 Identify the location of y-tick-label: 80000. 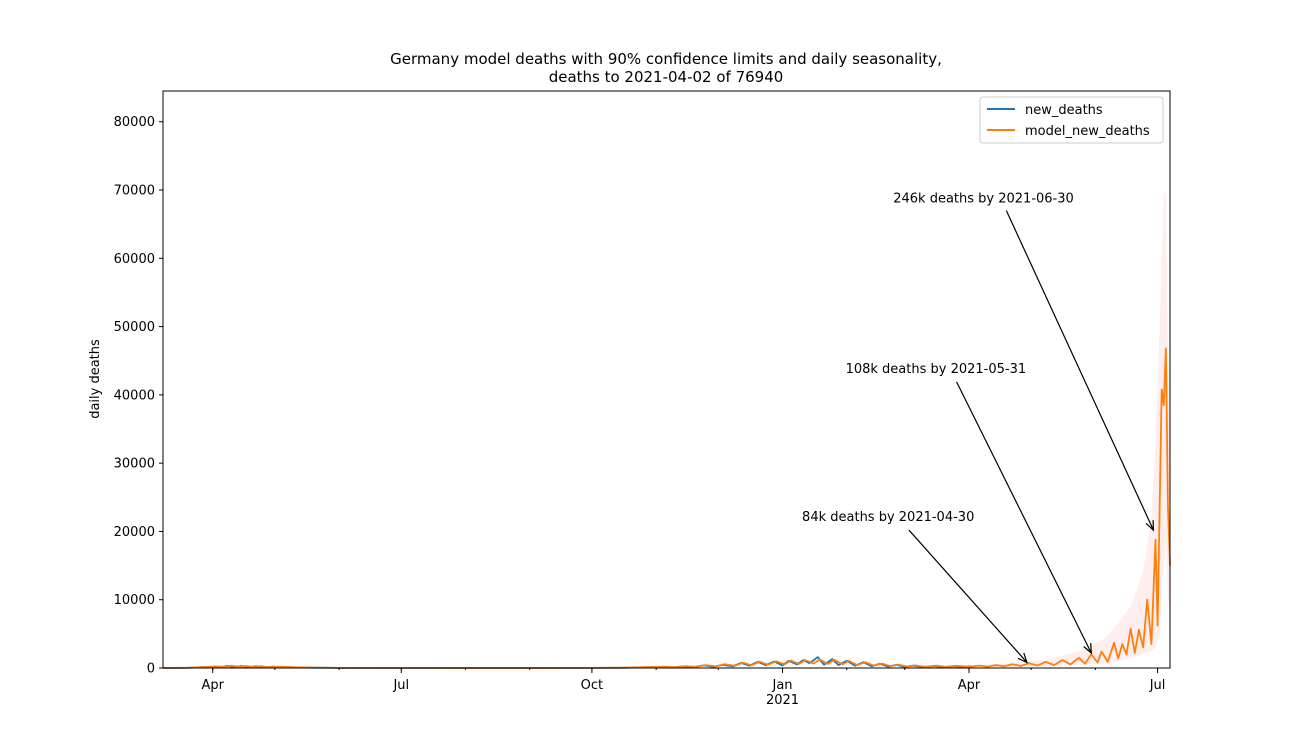
(134, 122).